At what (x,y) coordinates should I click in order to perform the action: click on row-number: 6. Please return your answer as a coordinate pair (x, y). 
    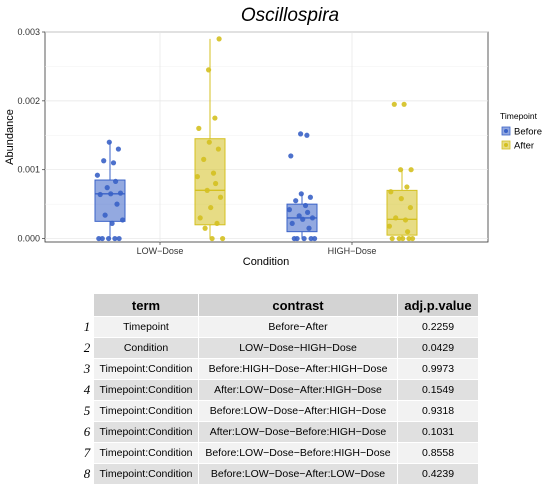
    Looking at the image, I should click on (87, 432).